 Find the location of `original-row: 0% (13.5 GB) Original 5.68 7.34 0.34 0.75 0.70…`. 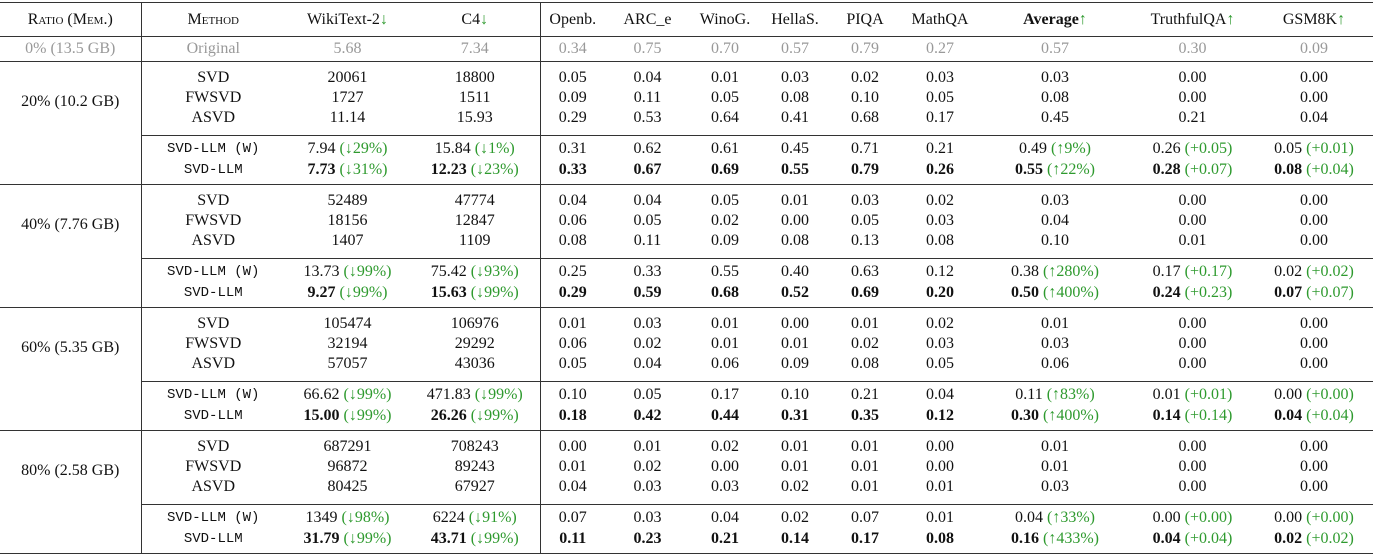

original-row: 0% (13.5 GB) Original 5.68 7.34 0.34 0.75 0.70… is located at coordinates (686, 49).